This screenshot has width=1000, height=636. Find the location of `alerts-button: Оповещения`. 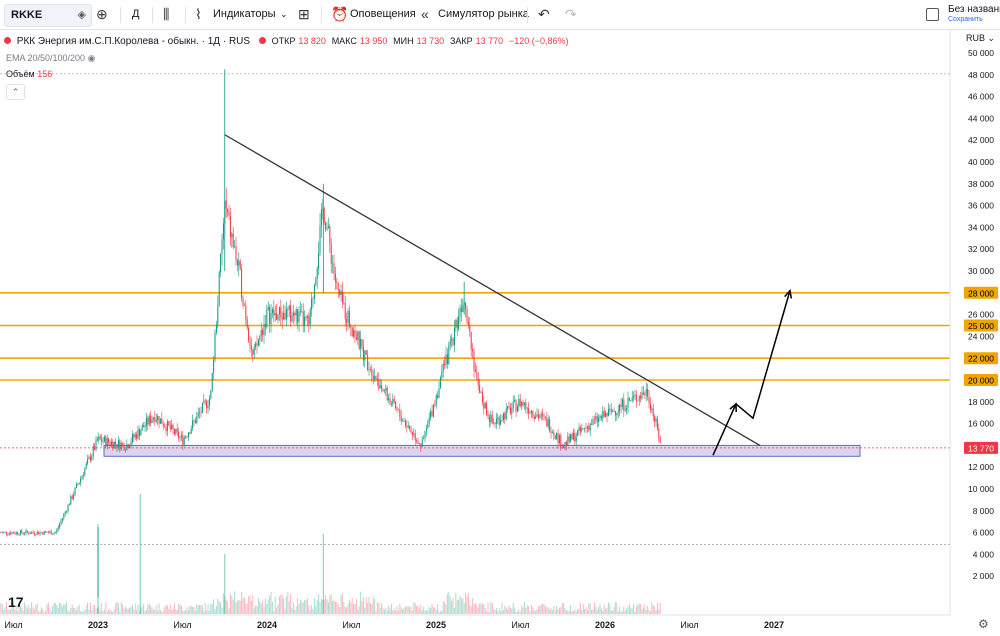

alerts-button: Оповещения is located at coordinates (383, 14).